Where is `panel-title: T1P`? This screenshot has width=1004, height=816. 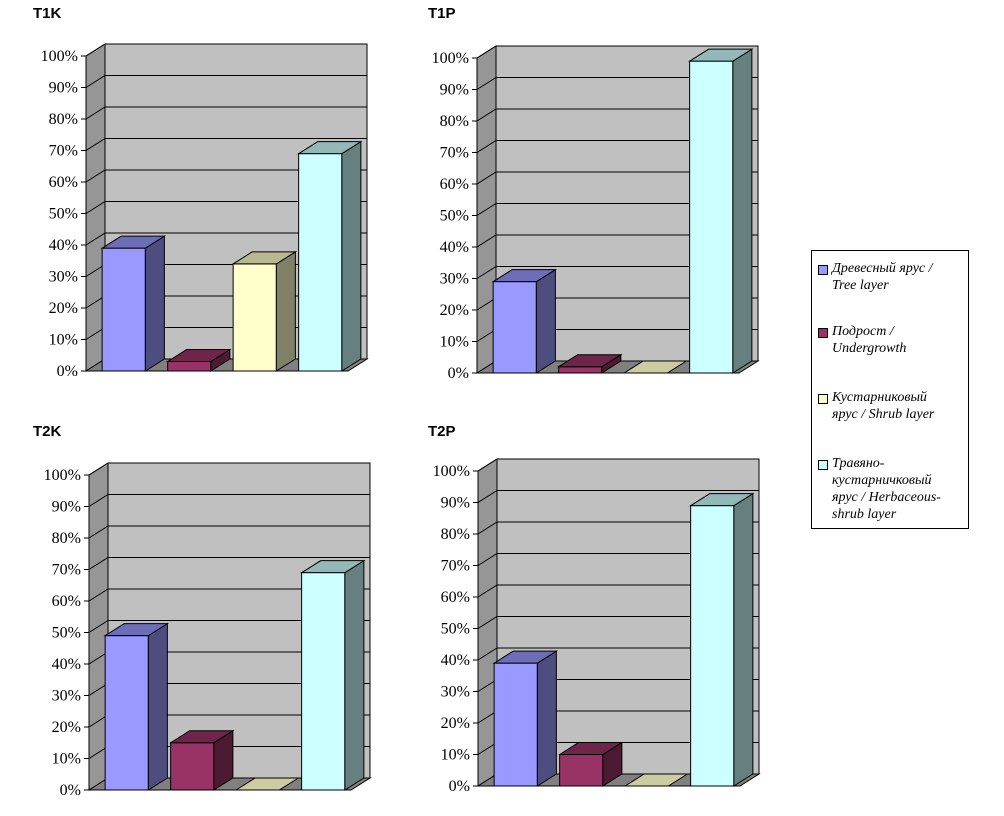
panel-title: T1P is located at coordinates (442, 13).